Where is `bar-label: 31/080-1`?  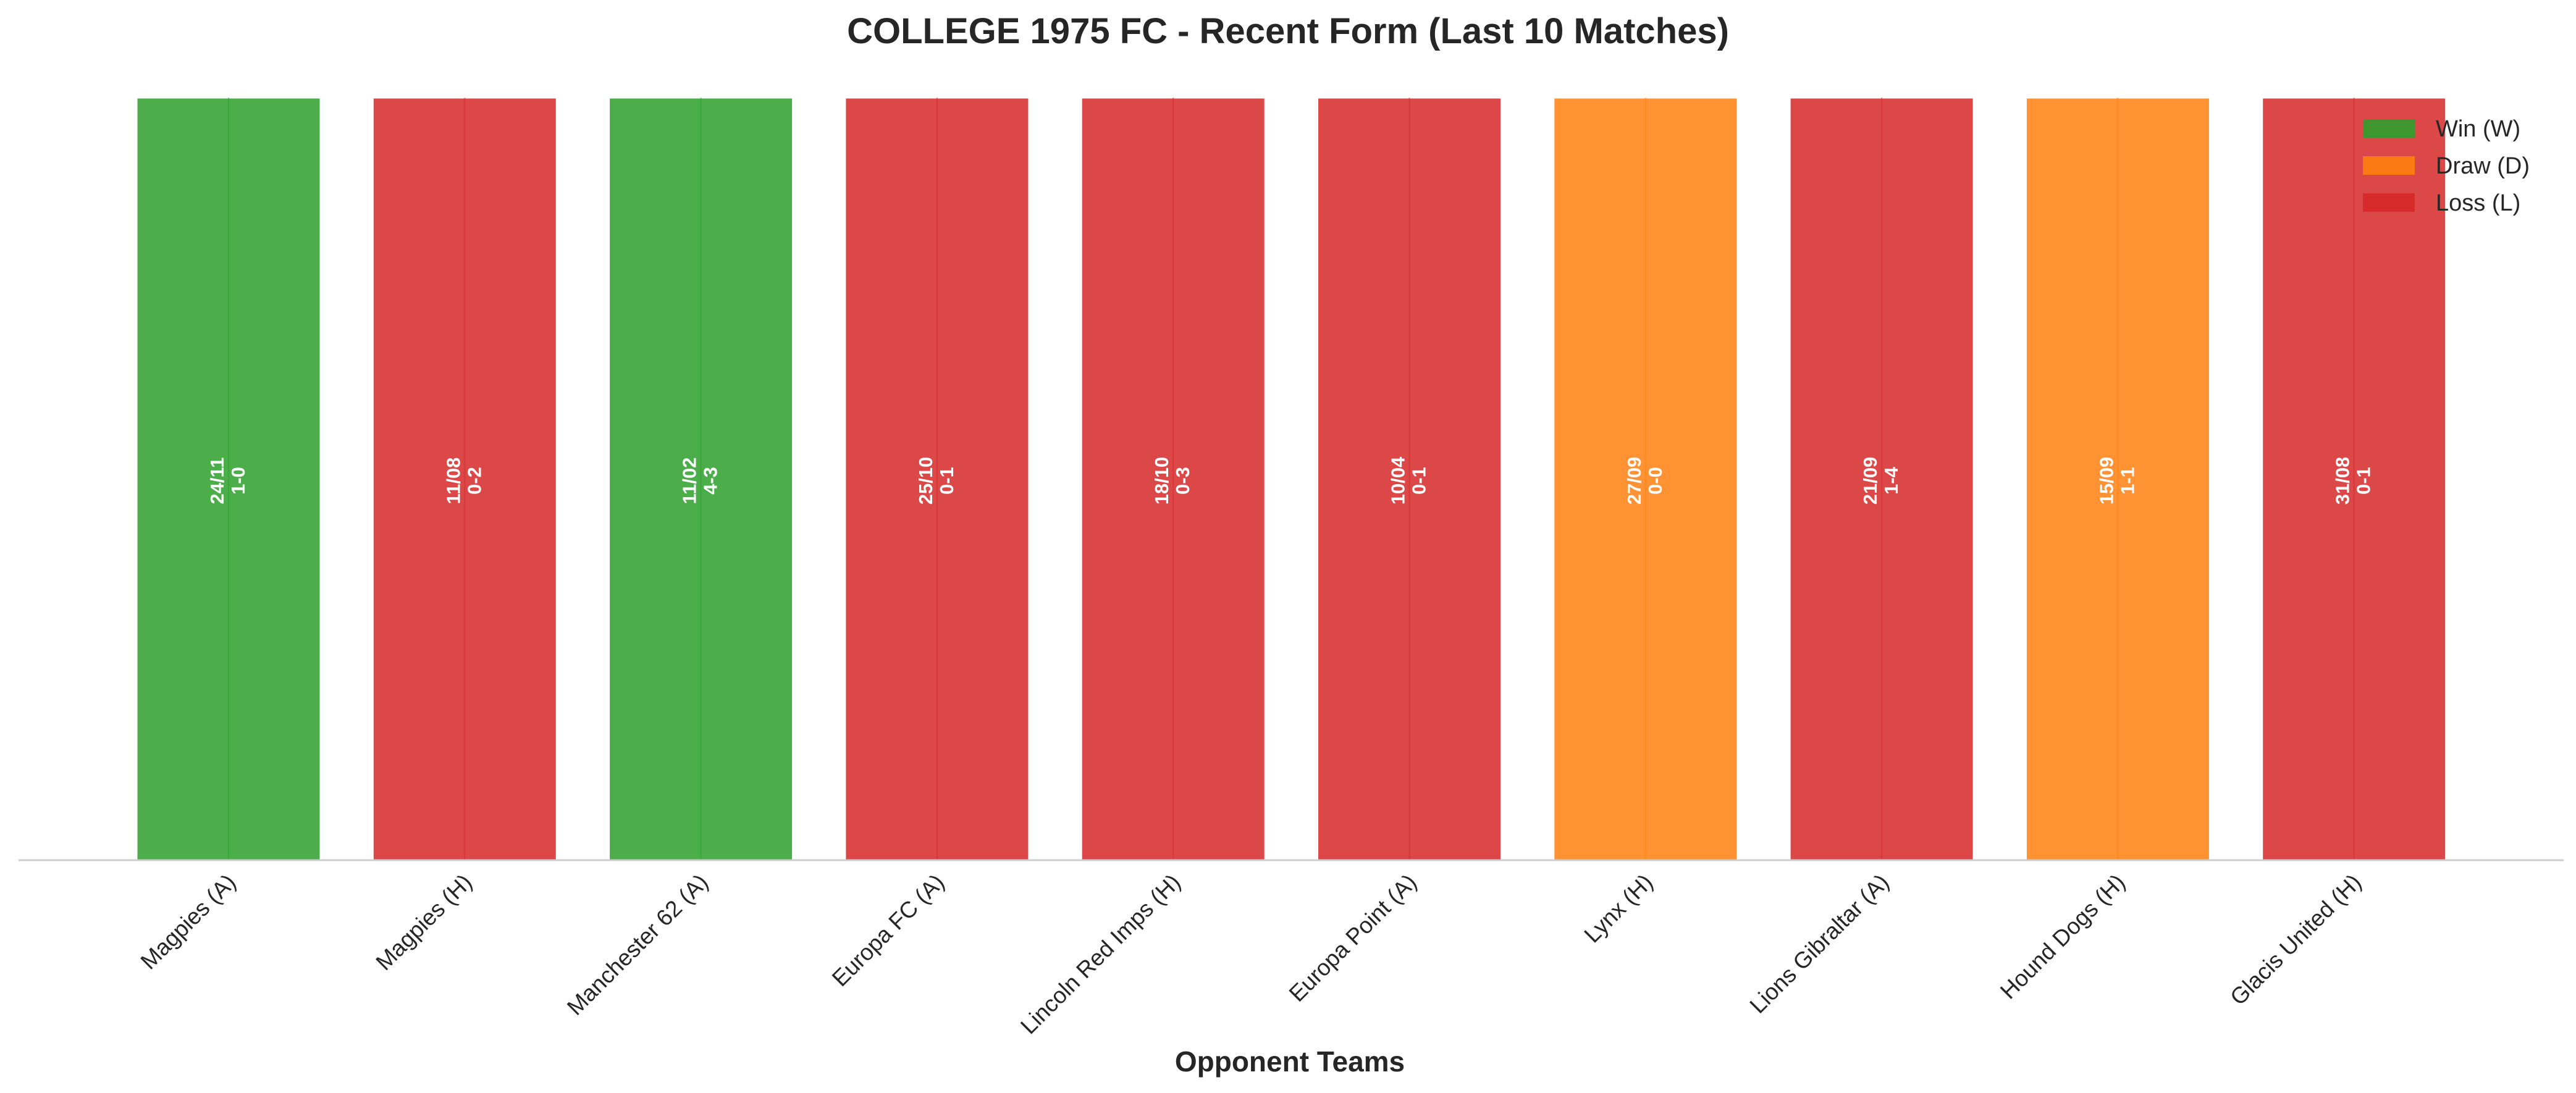
bar-label: 31/080-1 is located at coordinates (2353, 481).